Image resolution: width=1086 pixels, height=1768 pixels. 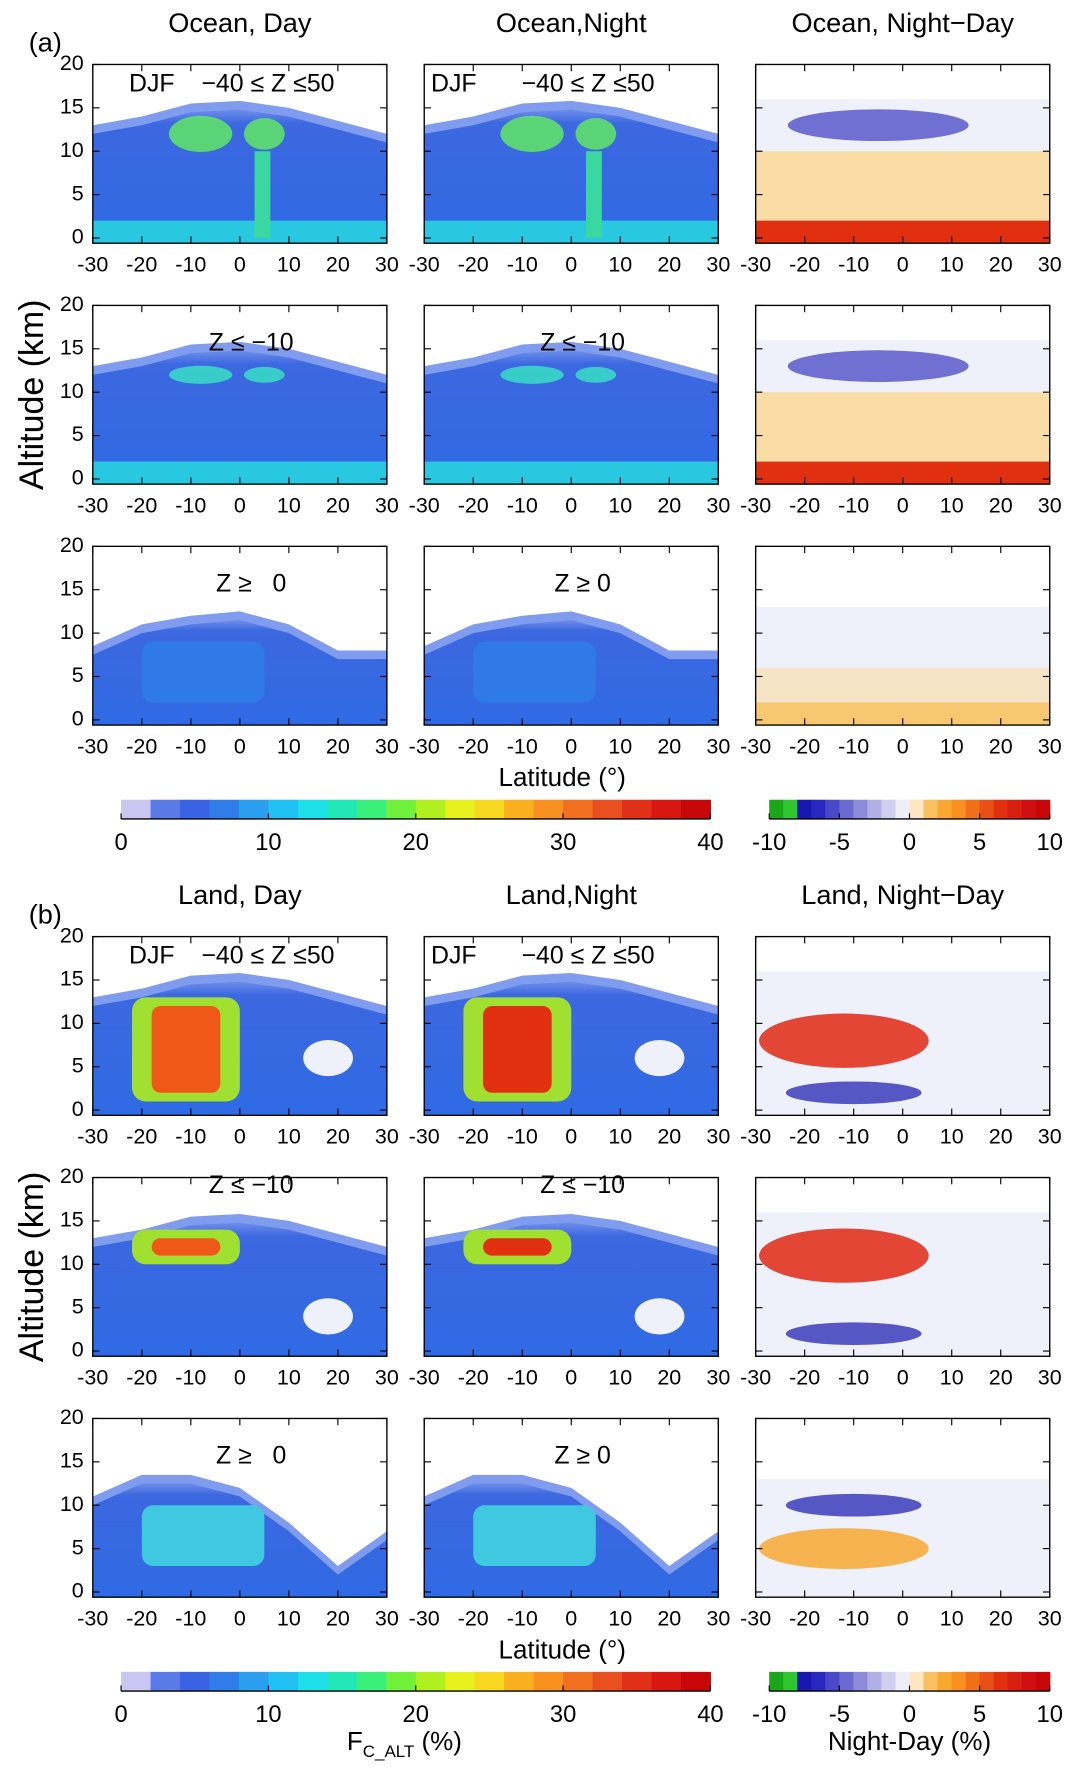 I want to click on colorbar-label: FC_ALT (%), so click(x=404, y=1743).